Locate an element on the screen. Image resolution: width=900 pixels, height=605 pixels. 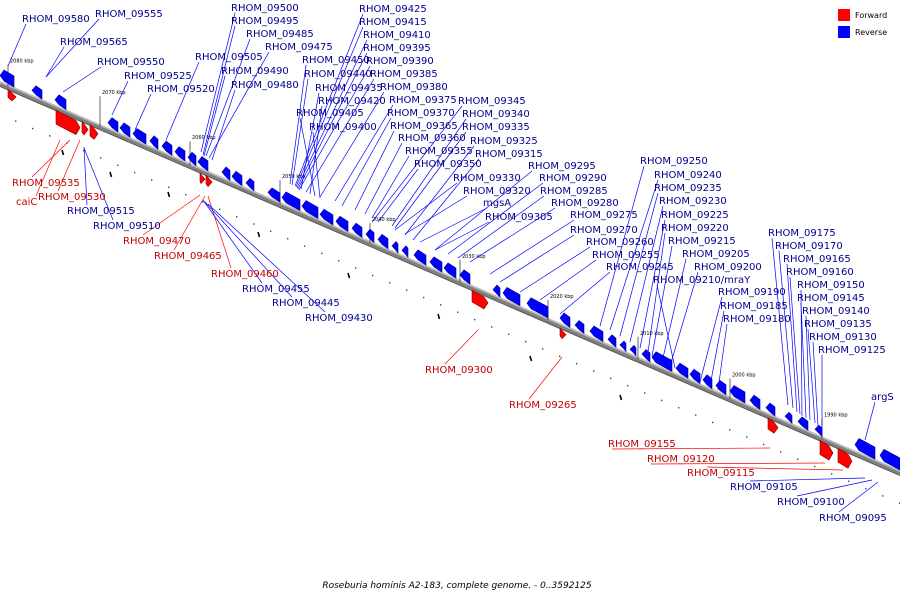
gene-label: RHOM_09460 is located at coordinates (245, 274).